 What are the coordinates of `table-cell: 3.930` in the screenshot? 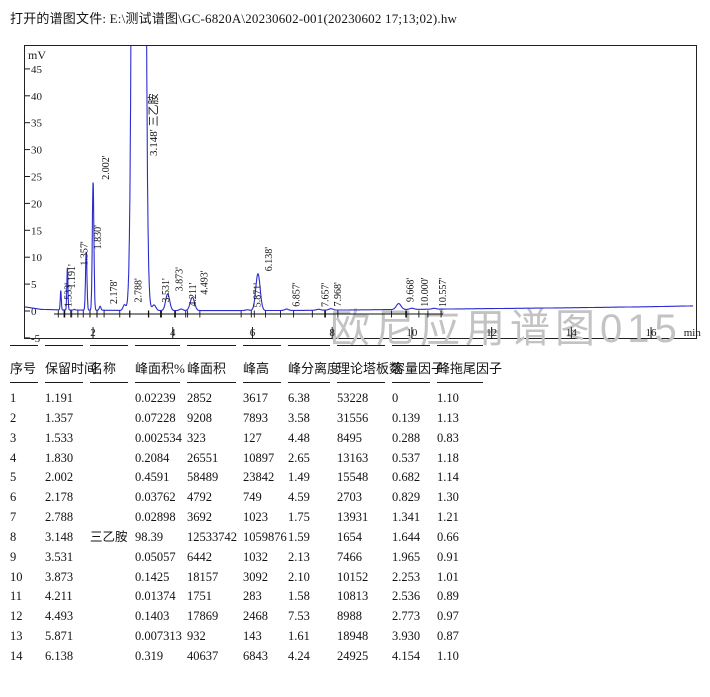 It's located at (406, 636).